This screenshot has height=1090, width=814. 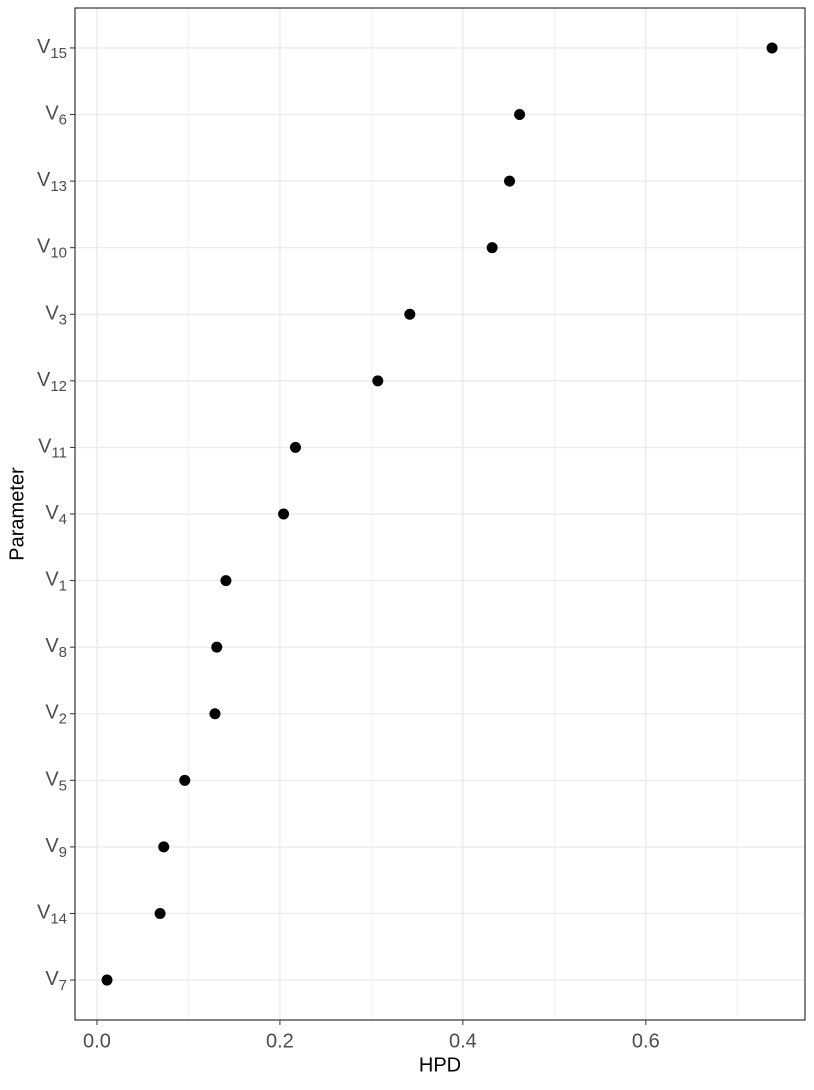 I want to click on y-tick-label: V1, so click(x=56, y=582).